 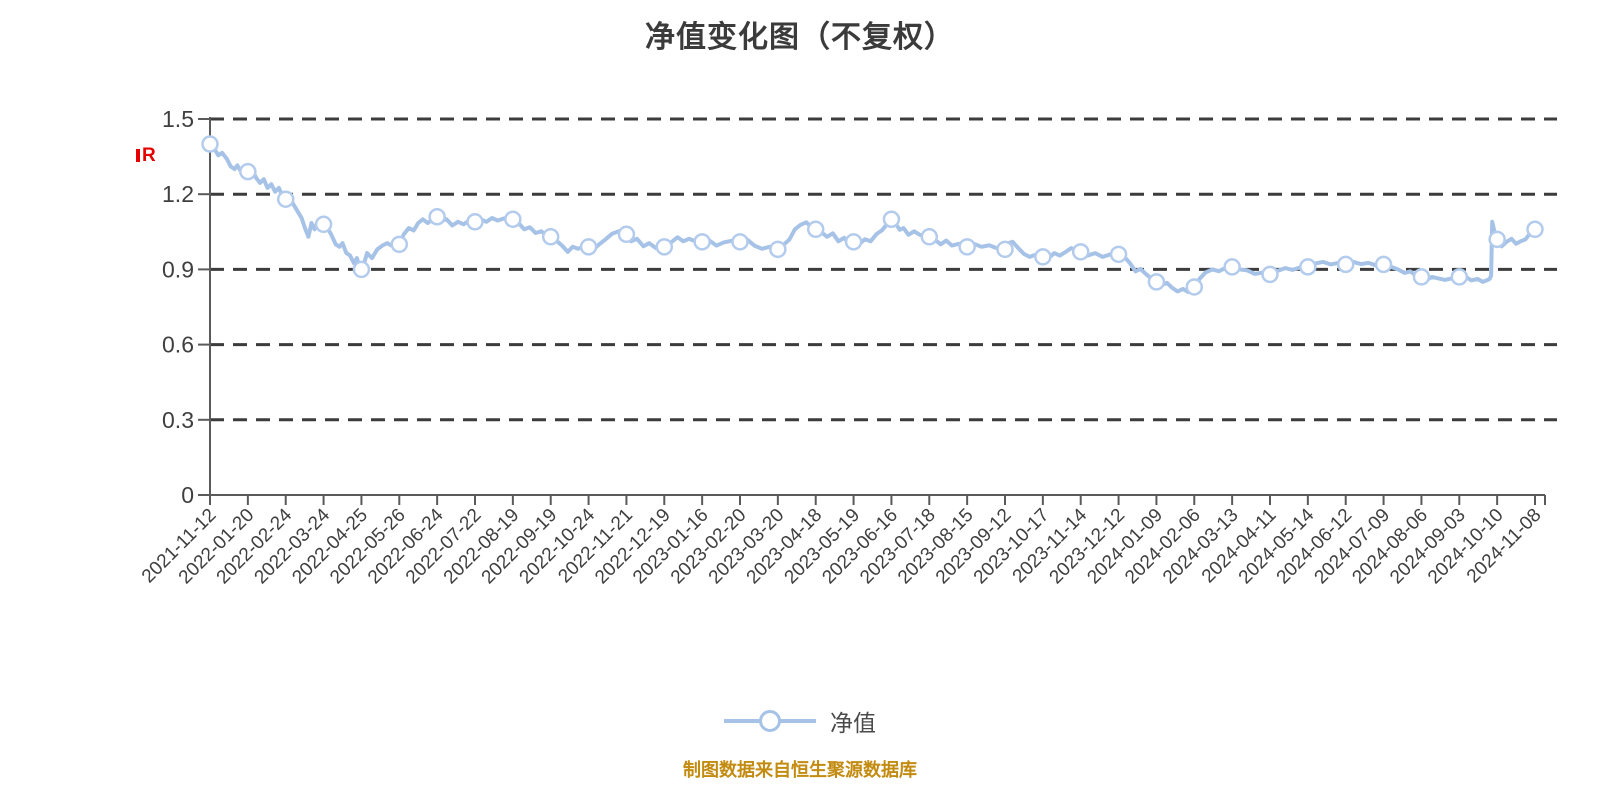 What do you see at coordinates (178, 269) in the screenshot?
I see `y-tick-label: 0.9` at bounding box center [178, 269].